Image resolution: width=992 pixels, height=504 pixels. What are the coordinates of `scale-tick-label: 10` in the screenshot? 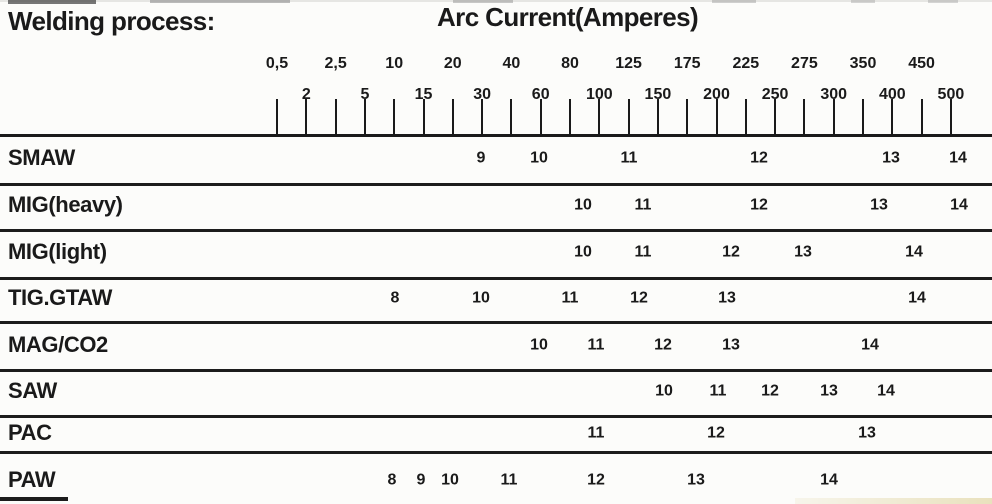 It's located at (394, 63).